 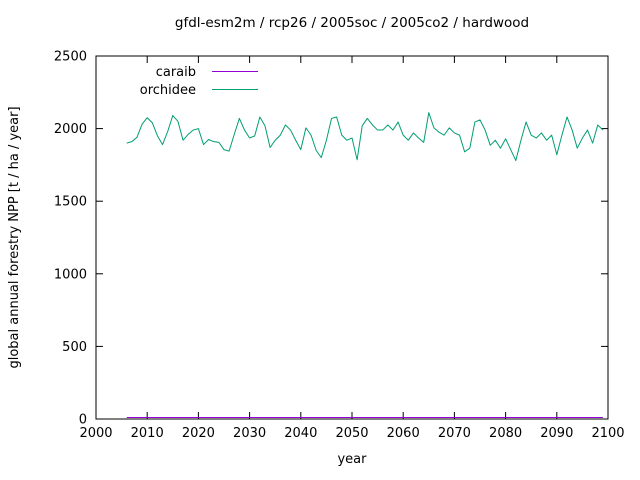 What do you see at coordinates (365, 137) in the screenshot?
I see `series-line-orchidee` at bounding box center [365, 137].